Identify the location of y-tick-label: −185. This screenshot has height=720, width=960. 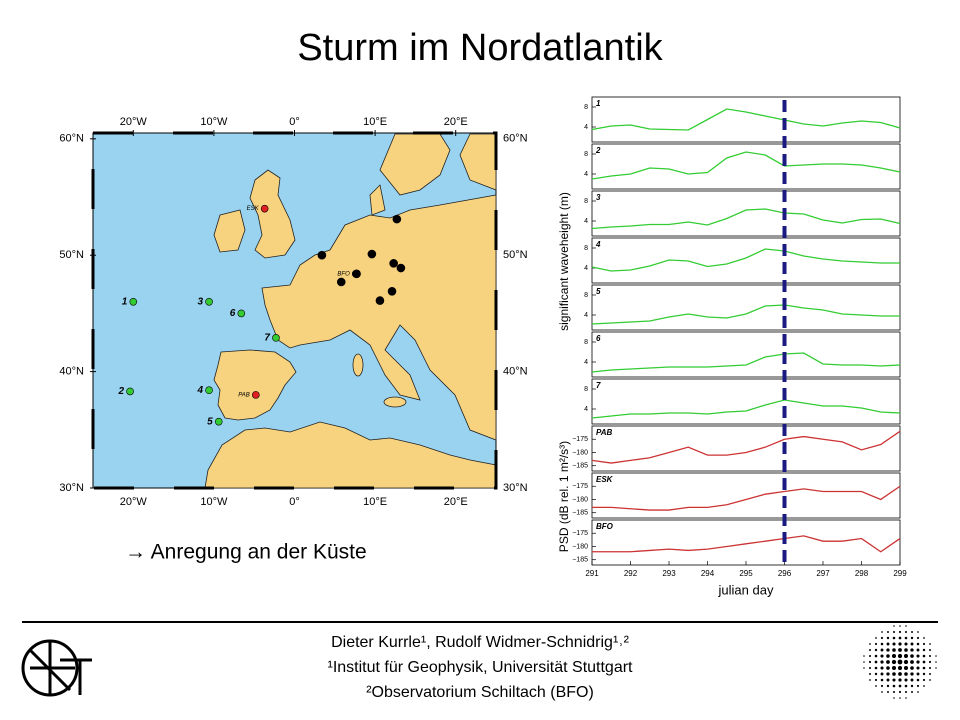
(580, 513).